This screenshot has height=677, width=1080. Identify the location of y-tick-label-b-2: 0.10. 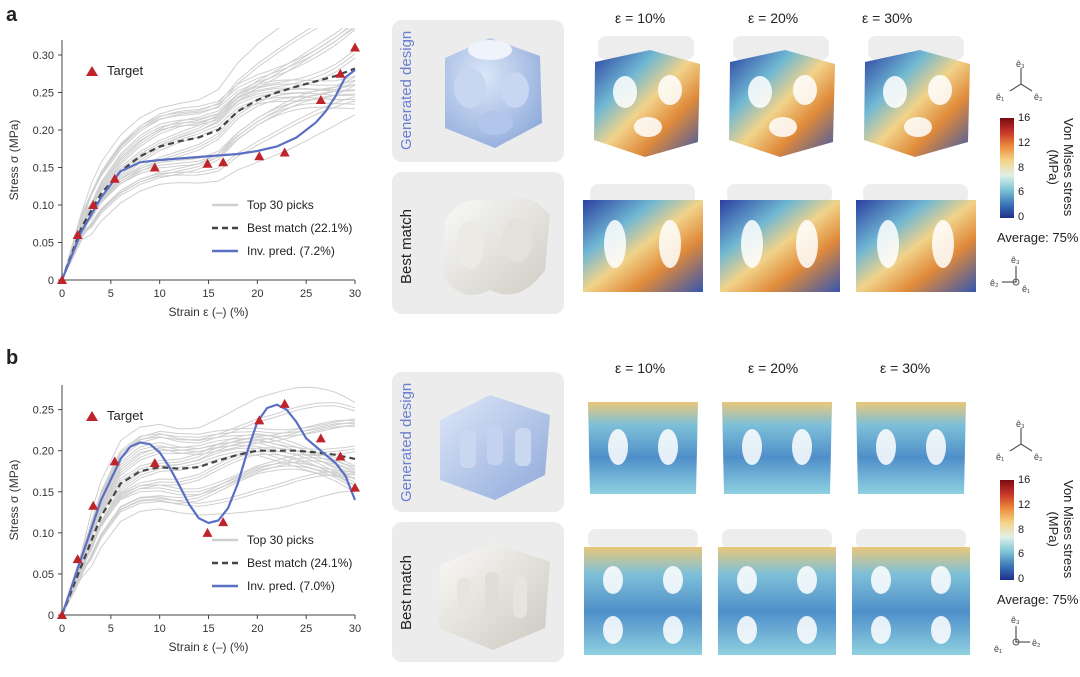
(43, 534).